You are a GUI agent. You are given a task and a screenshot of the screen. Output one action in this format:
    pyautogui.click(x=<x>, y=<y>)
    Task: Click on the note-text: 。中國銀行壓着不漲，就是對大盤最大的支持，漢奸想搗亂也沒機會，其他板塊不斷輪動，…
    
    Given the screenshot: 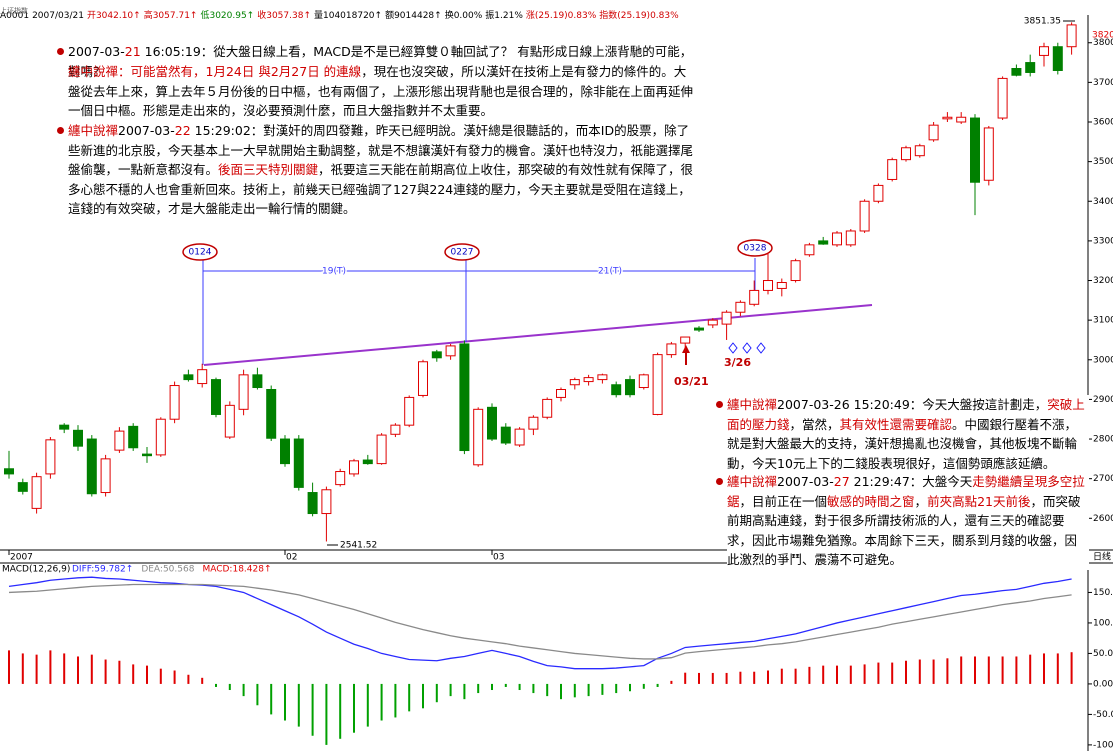 What is the action you would take?
    pyautogui.click(x=902, y=443)
    